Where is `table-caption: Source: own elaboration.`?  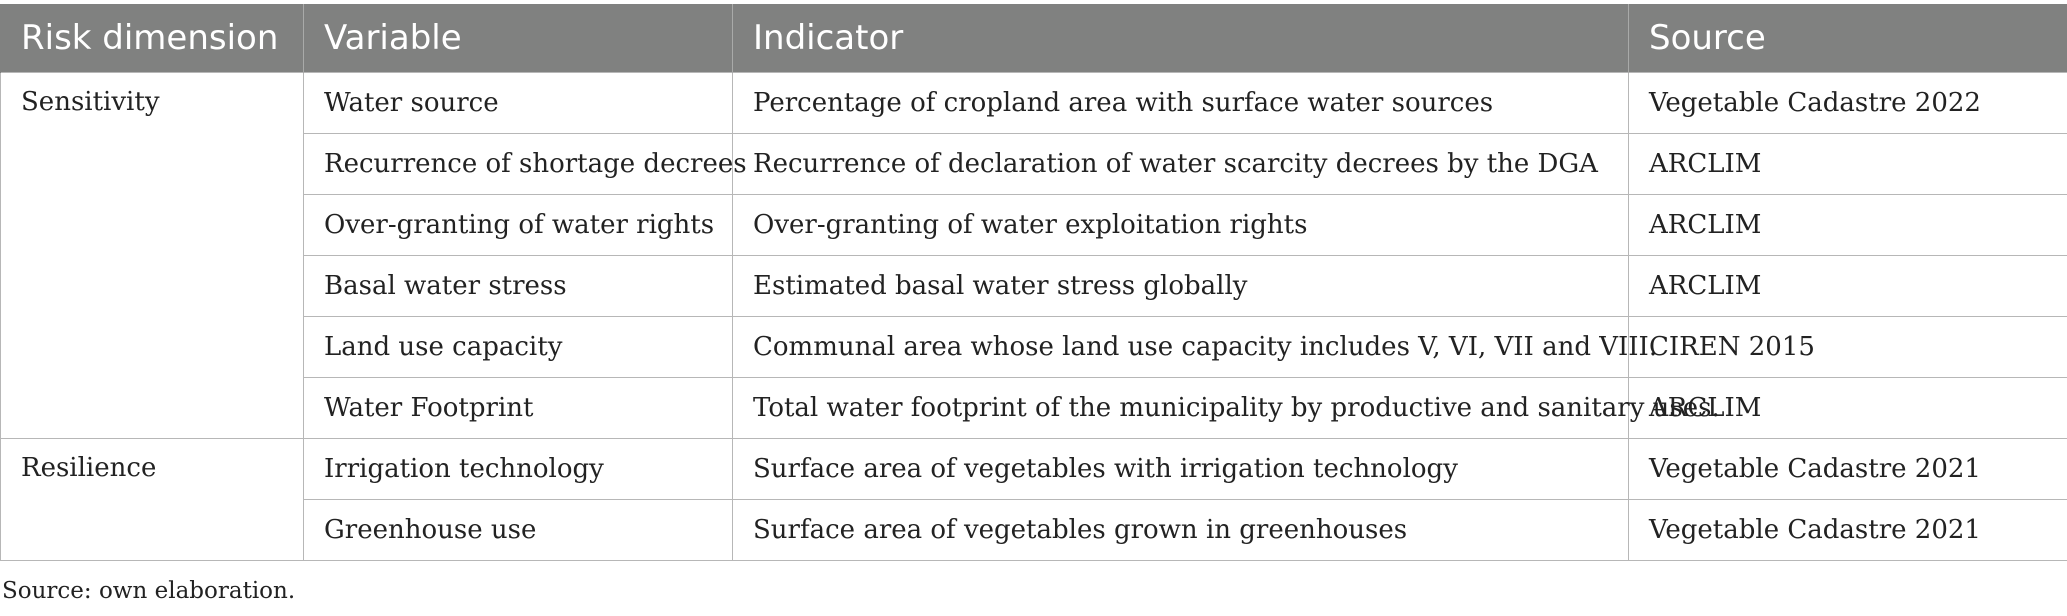
table-caption: Source: own elaboration. is located at coordinates (149, 591).